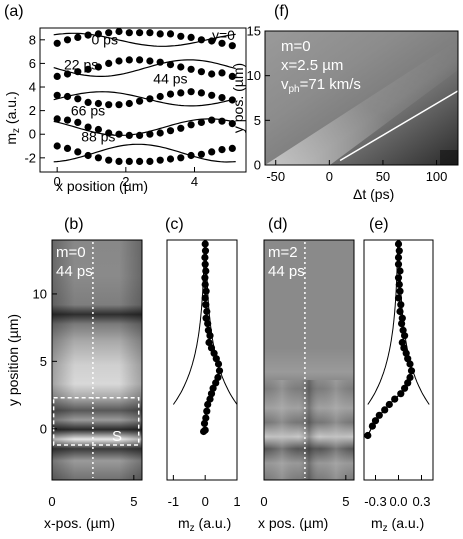  I want to click on panel-d-xlabel: x pos. (µm), so click(293, 523).